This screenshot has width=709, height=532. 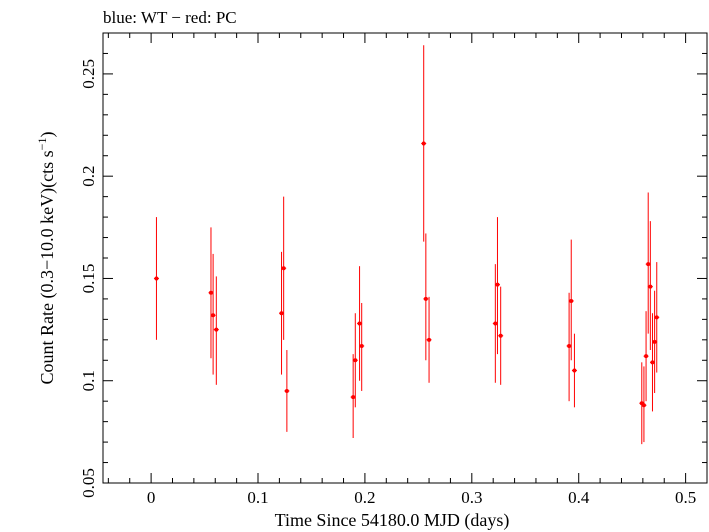 I want to click on y-tick-labels: 0.05 0.1 0.15 0.2 0.25, so click(x=88, y=278).